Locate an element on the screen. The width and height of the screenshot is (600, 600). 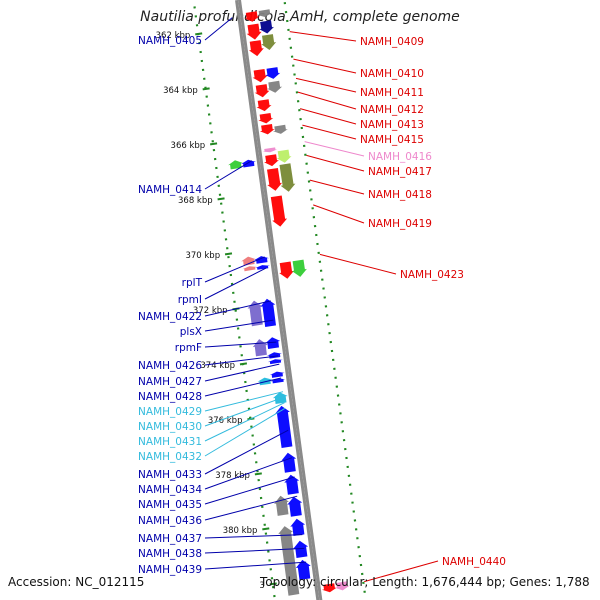
gene-label-left: NAMH_0422 is located at coordinates (170, 317).